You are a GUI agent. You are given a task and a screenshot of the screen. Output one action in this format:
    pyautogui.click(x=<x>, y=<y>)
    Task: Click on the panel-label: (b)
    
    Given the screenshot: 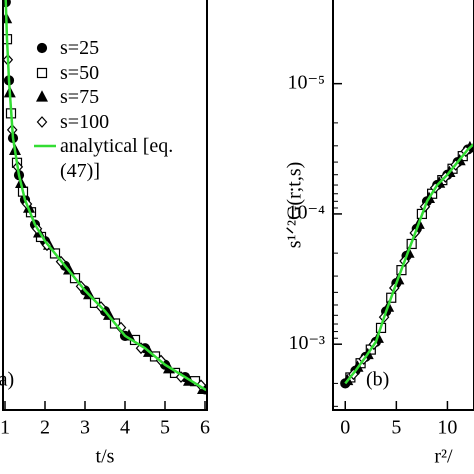 What is the action you would take?
    pyautogui.click(x=377, y=380)
    